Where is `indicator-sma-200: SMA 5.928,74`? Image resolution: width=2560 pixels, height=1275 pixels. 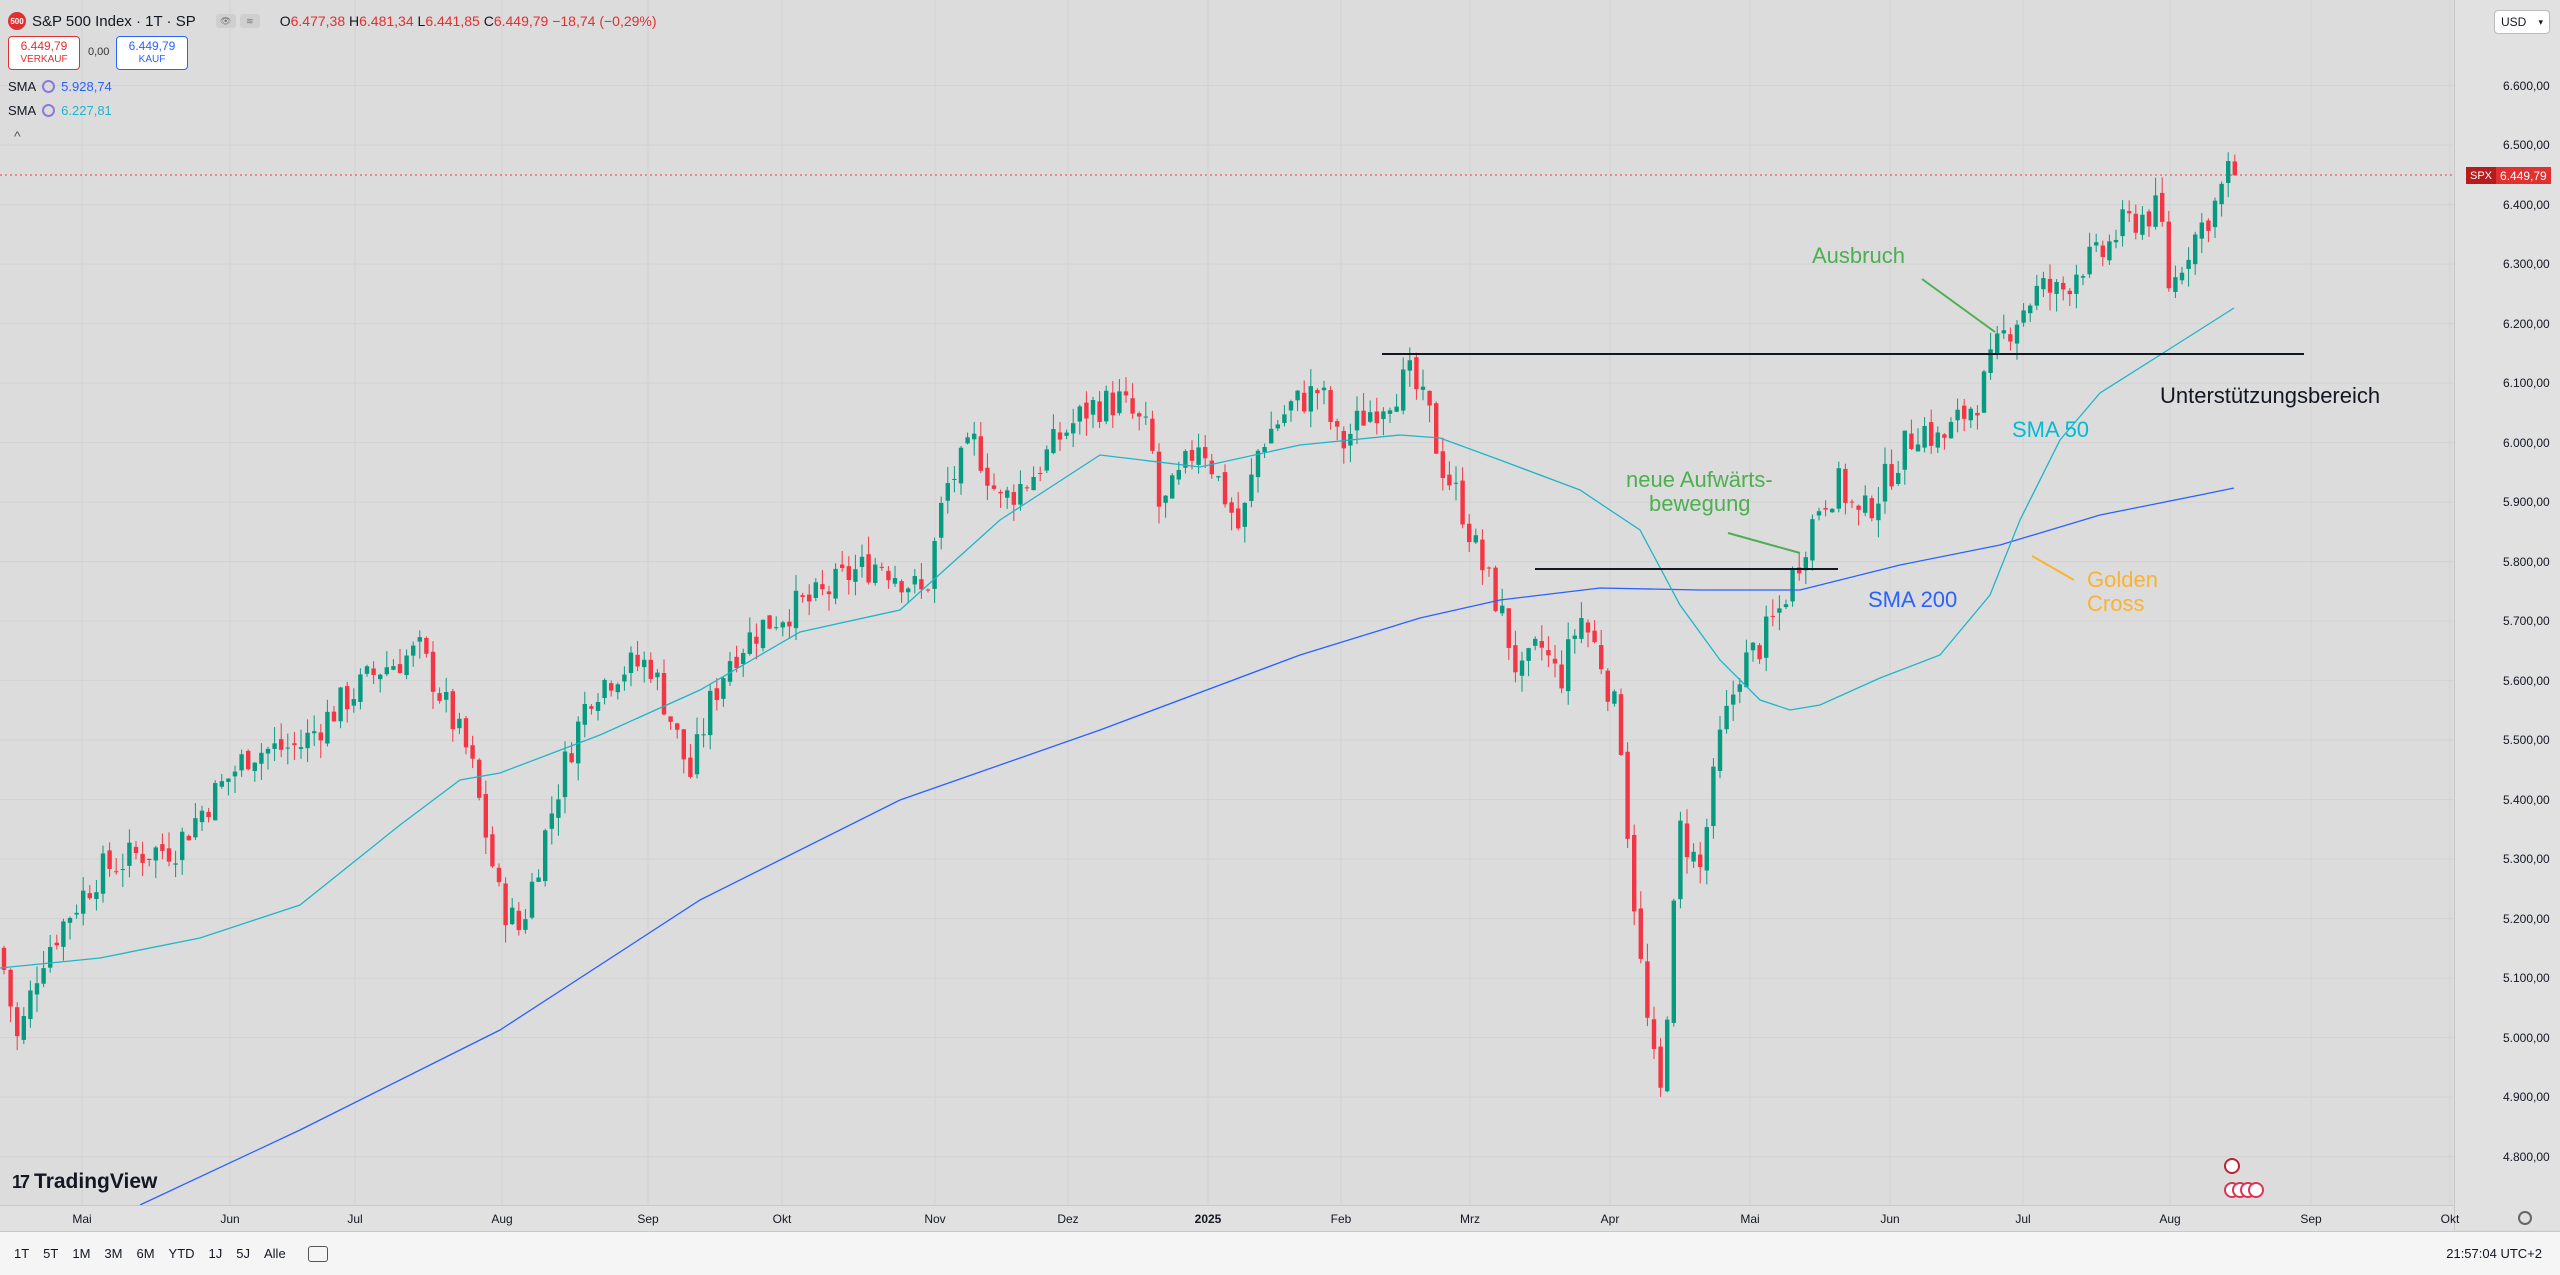 indicator-sma-200: SMA 5.928,74 is located at coordinates (60, 86).